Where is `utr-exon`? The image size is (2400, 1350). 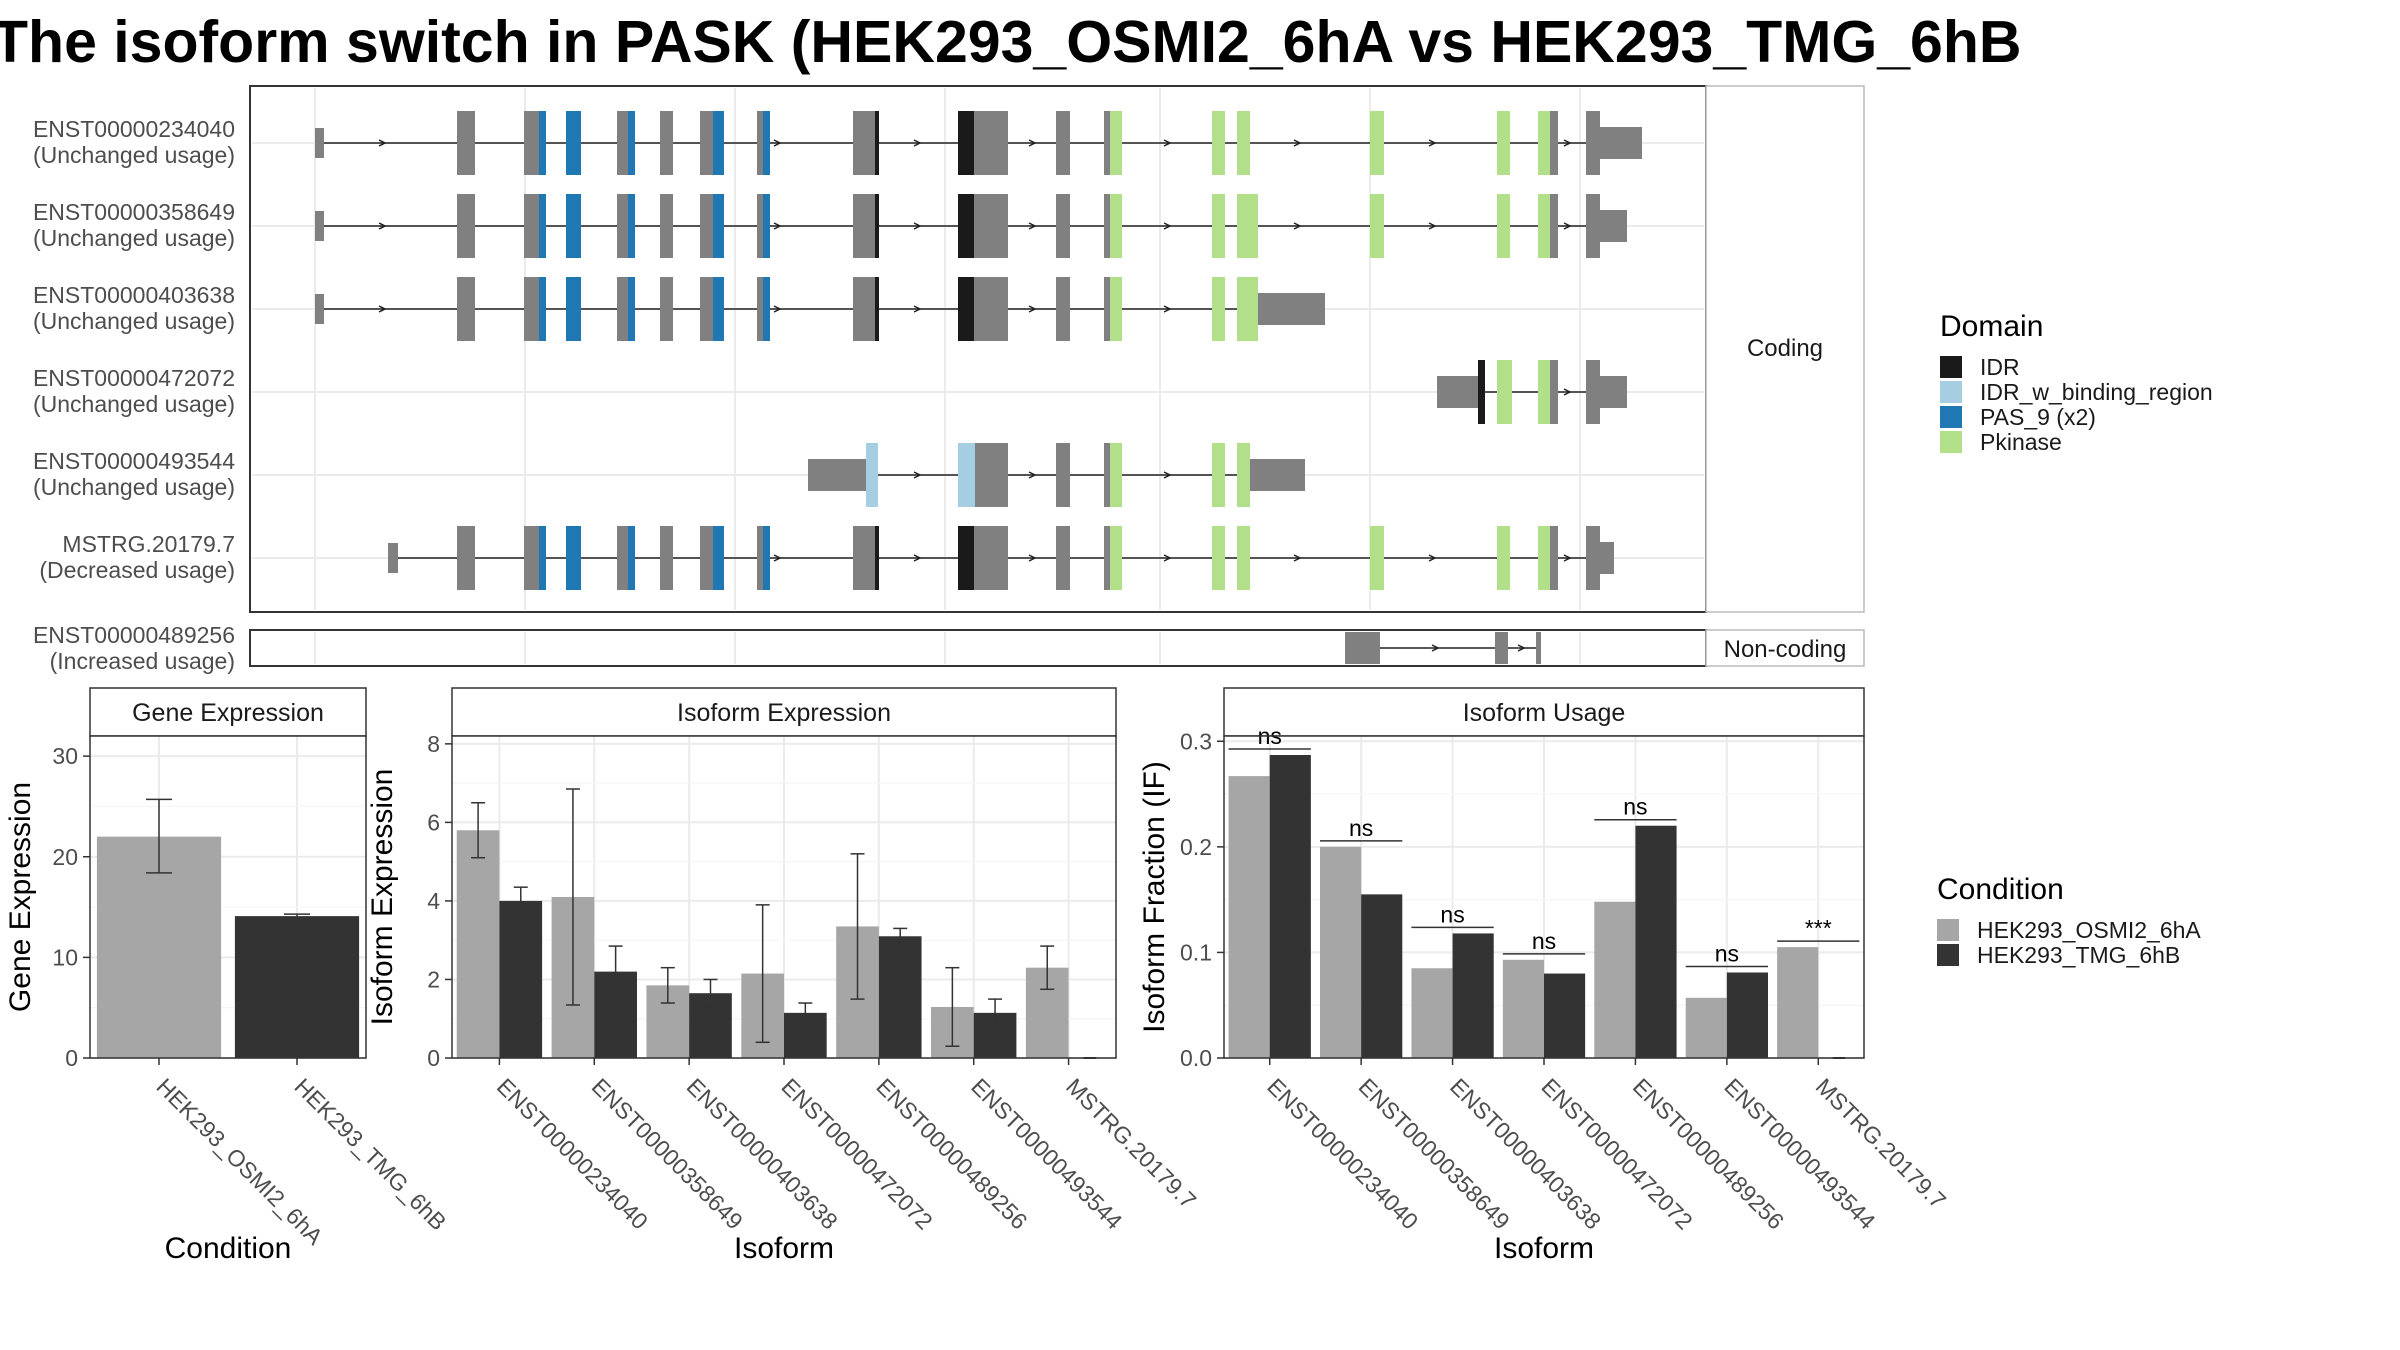
utr-exon is located at coordinates (319, 143).